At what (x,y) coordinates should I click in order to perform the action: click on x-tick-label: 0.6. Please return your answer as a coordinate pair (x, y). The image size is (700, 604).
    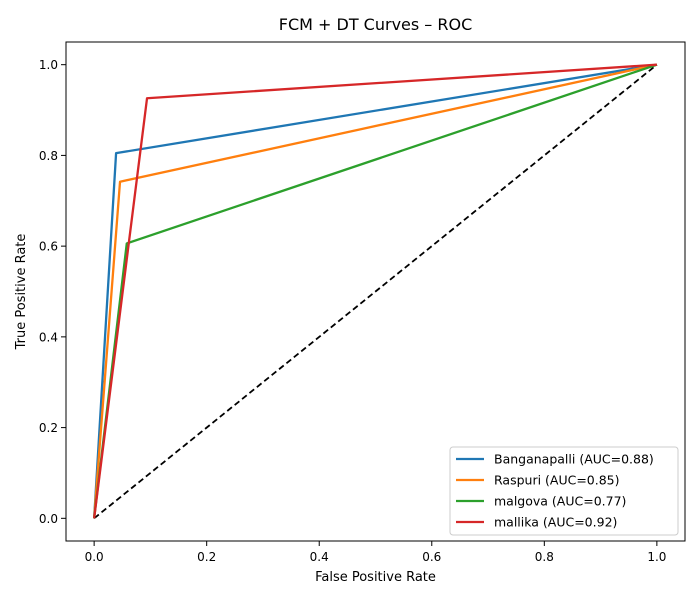
    Looking at the image, I should click on (431, 557).